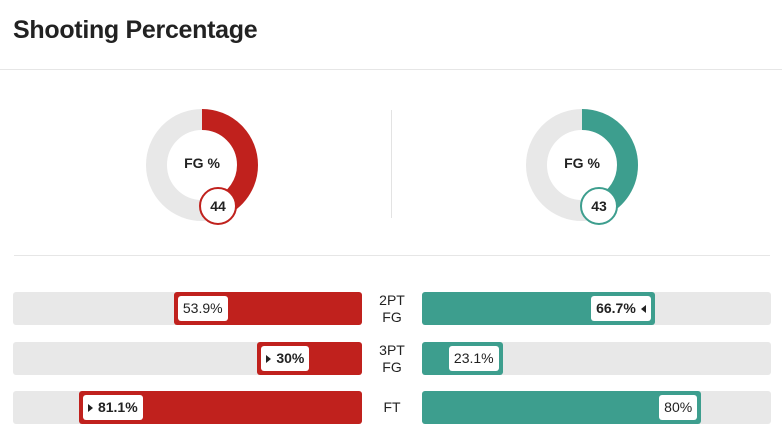  Describe the element at coordinates (538, 308) in the screenshot. I see `away-2pt-bar-fill: 66.7%` at that location.